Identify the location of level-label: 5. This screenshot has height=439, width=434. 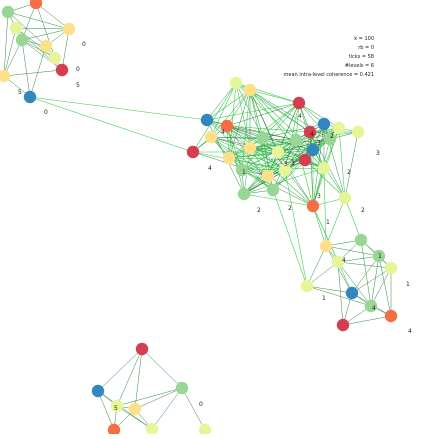
(116, 408).